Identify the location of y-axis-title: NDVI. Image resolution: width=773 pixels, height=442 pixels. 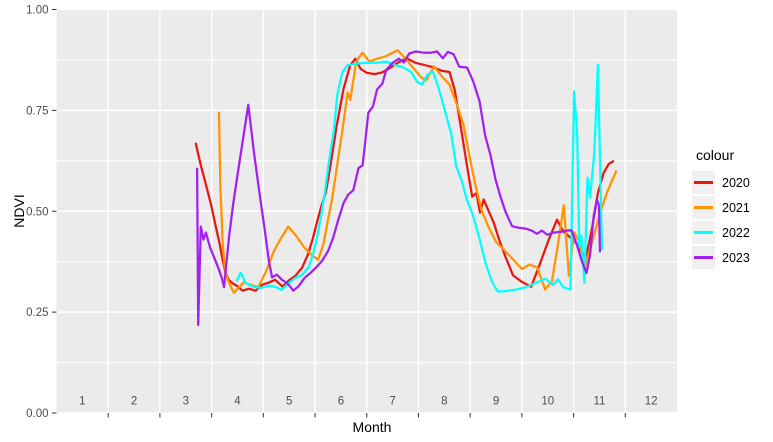
(19, 211).